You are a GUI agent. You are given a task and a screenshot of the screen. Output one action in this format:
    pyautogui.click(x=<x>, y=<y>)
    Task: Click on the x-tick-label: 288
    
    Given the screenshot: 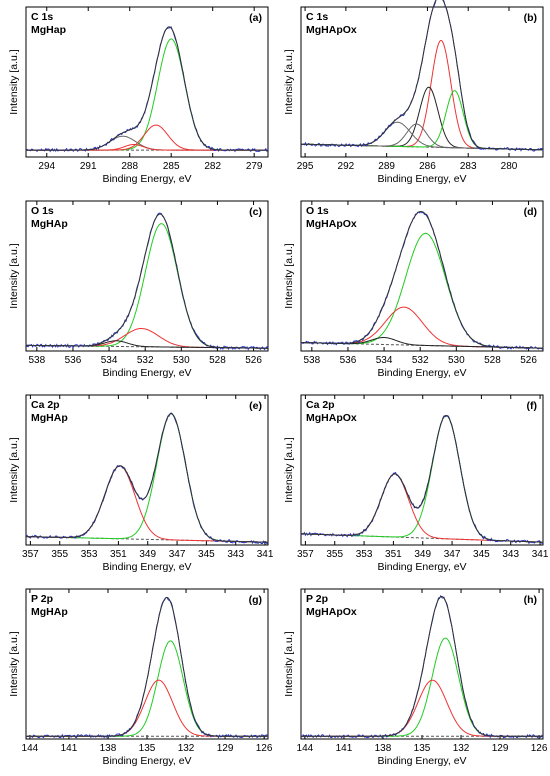 What is the action you would take?
    pyautogui.click(x=129, y=166)
    